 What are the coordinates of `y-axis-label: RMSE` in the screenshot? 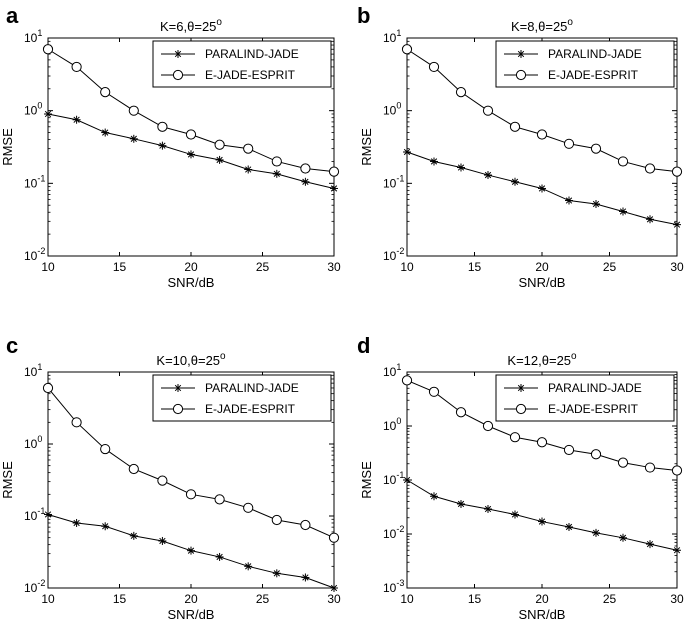 It's located at (7, 480).